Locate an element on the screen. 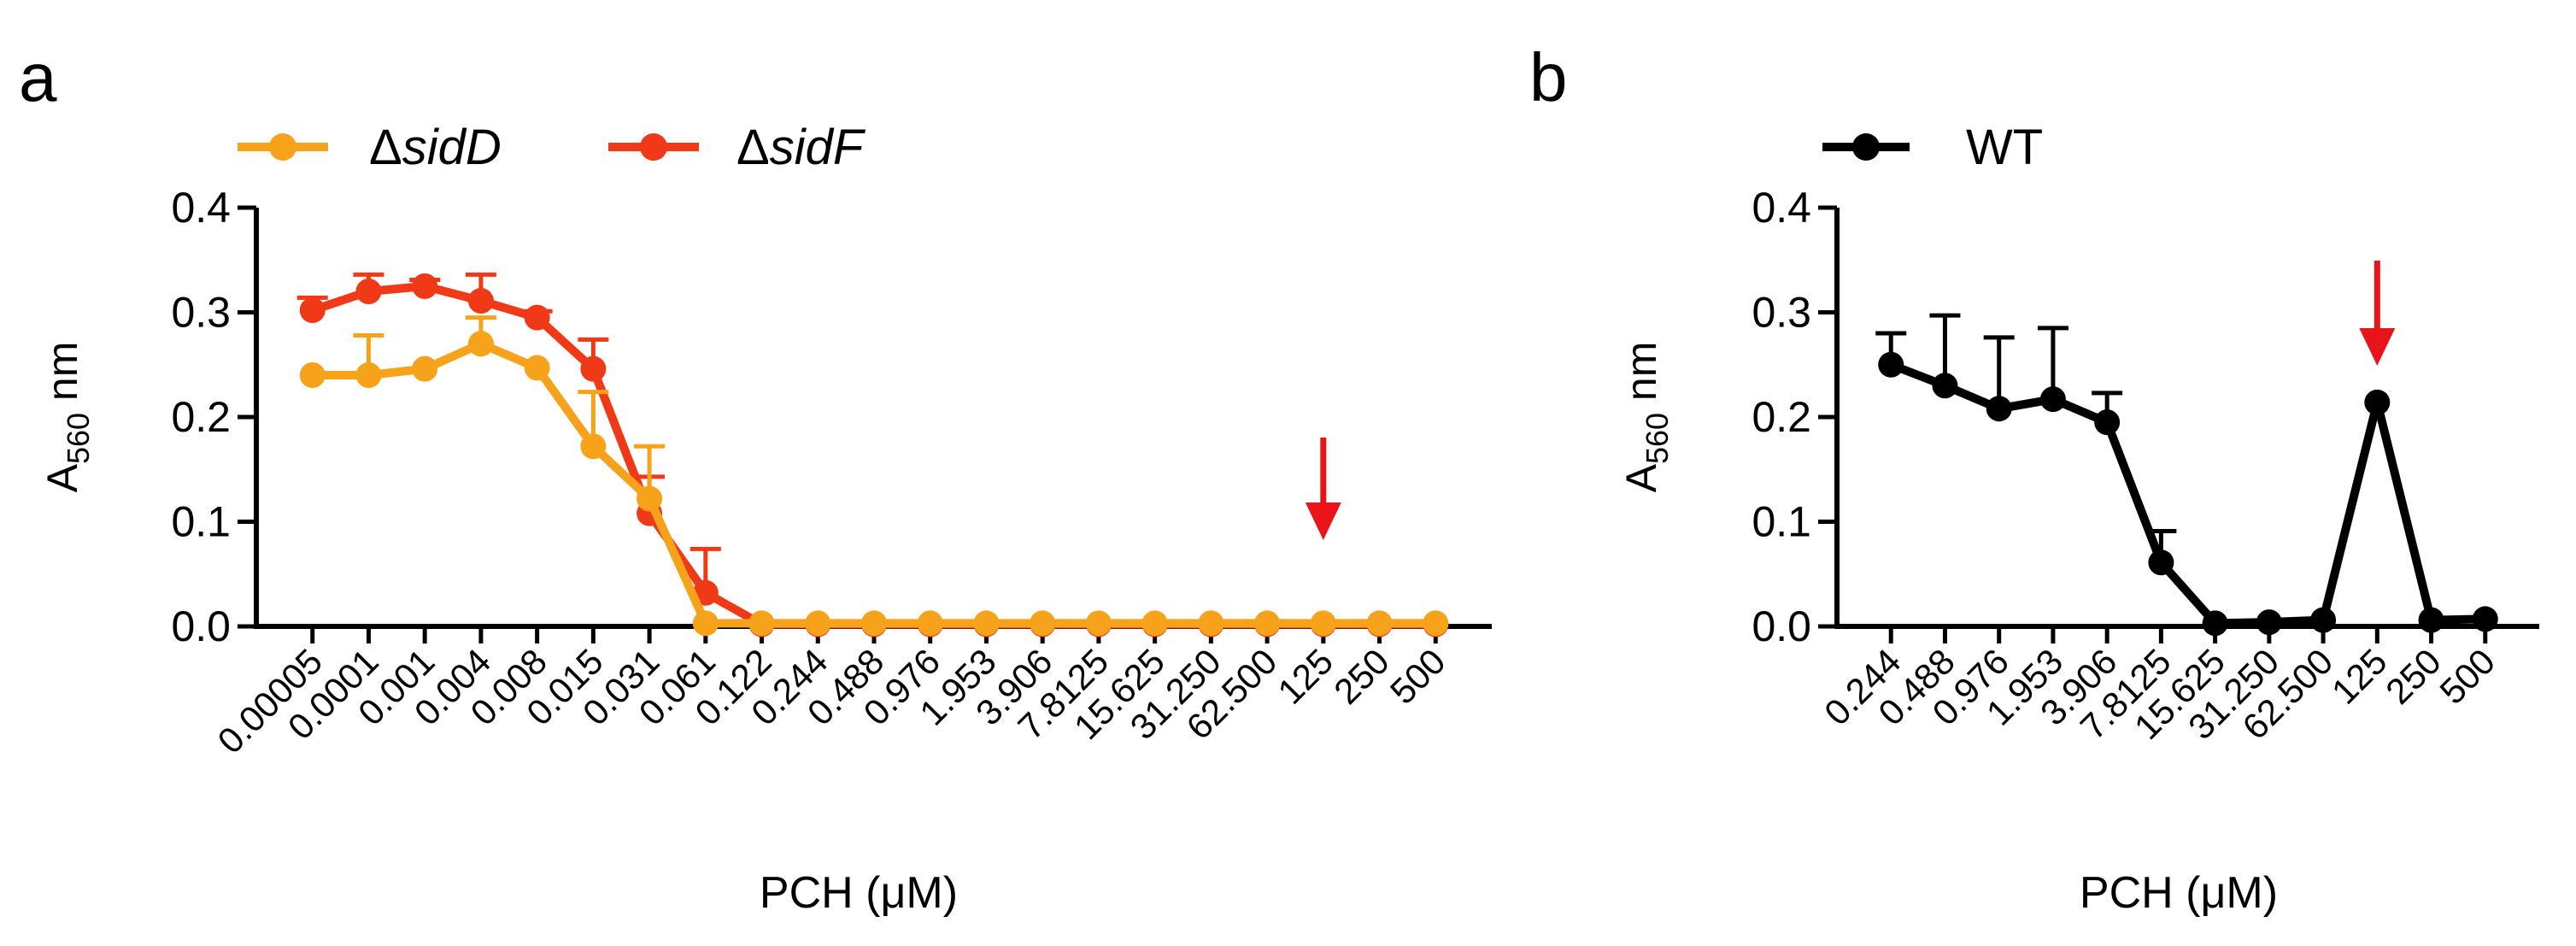 The image size is (2576, 946). legend-label-italic: sidF is located at coordinates (818, 148).